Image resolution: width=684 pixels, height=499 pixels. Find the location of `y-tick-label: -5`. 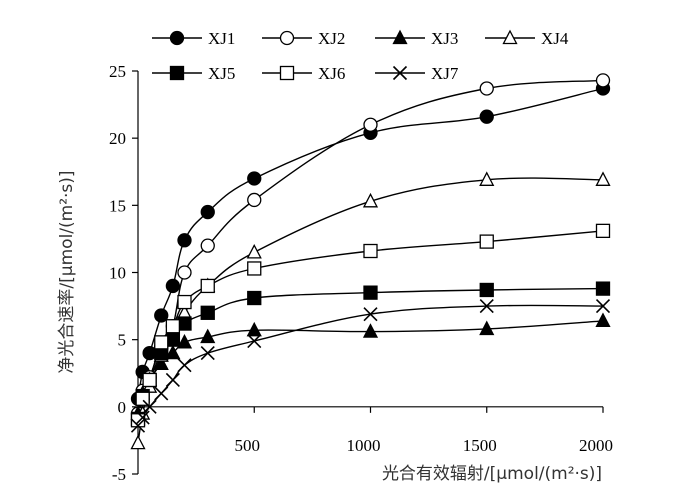

y-tick-label: -5 is located at coordinates (119, 474).